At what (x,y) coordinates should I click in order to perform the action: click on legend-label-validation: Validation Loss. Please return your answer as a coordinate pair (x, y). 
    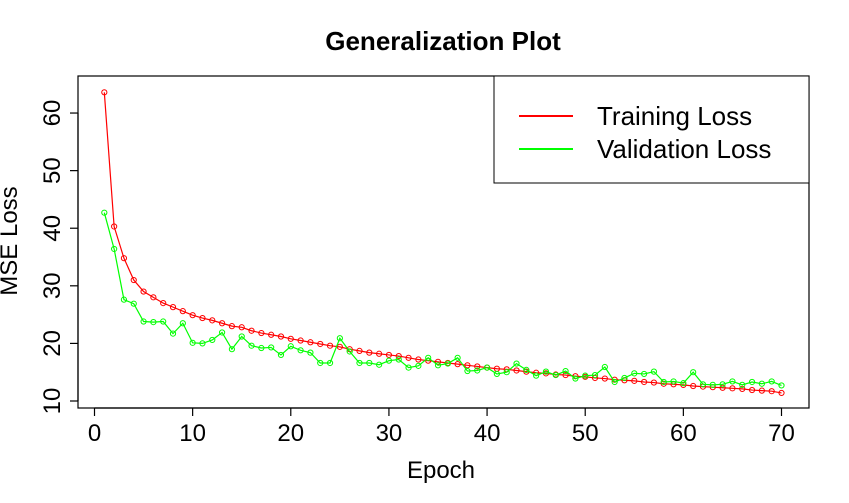
    Looking at the image, I should click on (684, 149).